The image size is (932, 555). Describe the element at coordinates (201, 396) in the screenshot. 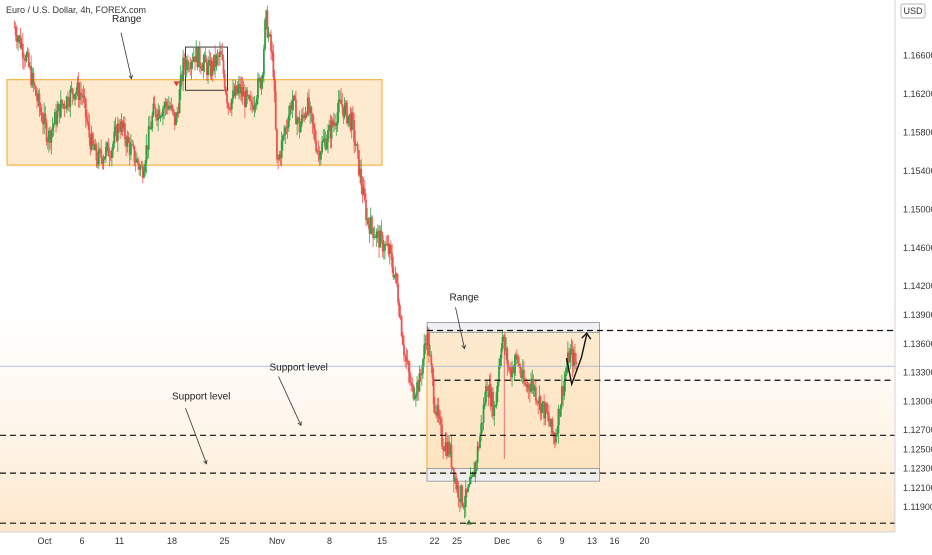

I see `annotation-label: Support level` at that location.